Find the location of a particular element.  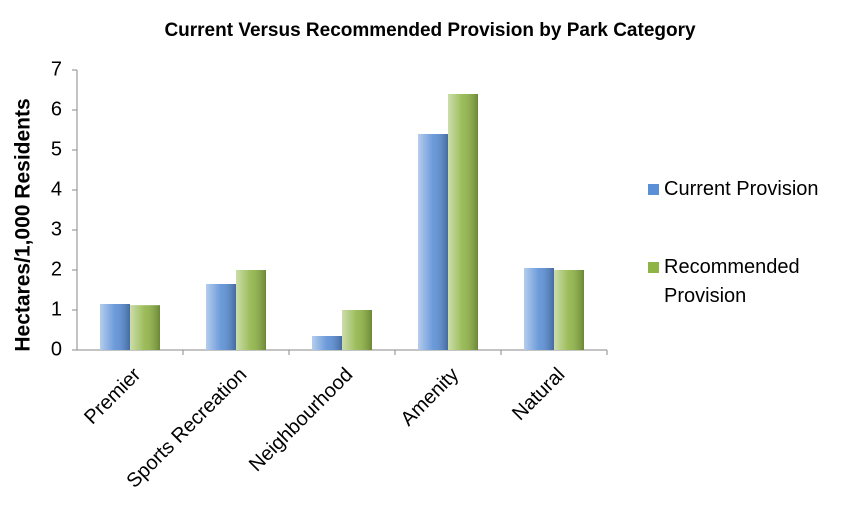

x-tick-label: Premier is located at coordinates (112, 395).